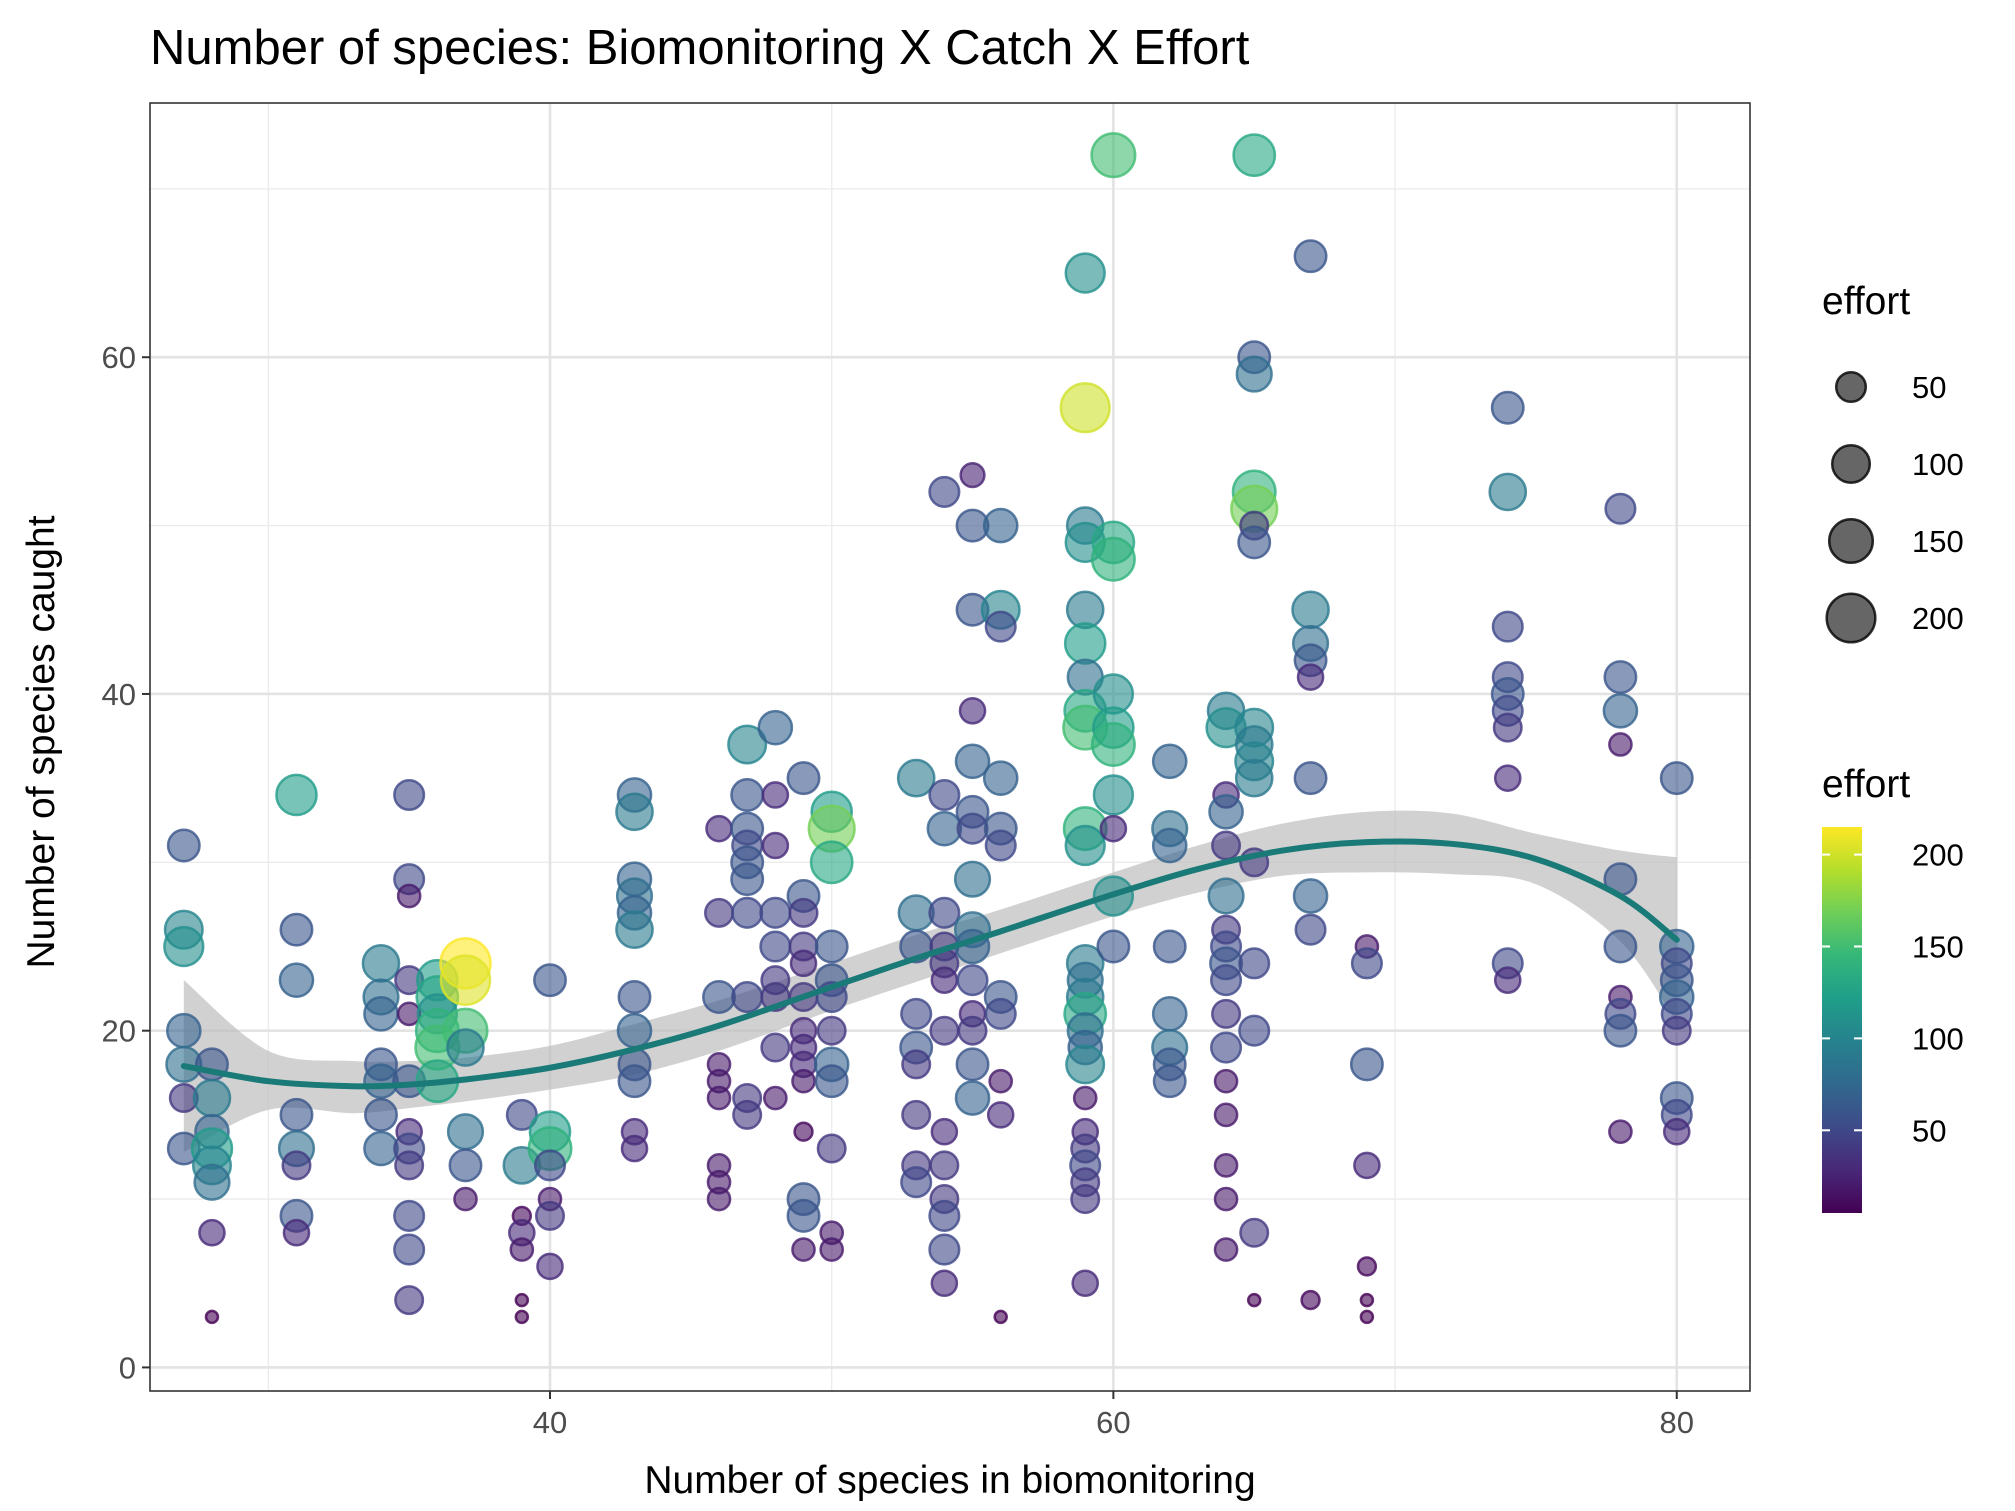 The width and height of the screenshot is (2015, 1511). I want to click on x-tick-label: 80, so click(1677, 1422).